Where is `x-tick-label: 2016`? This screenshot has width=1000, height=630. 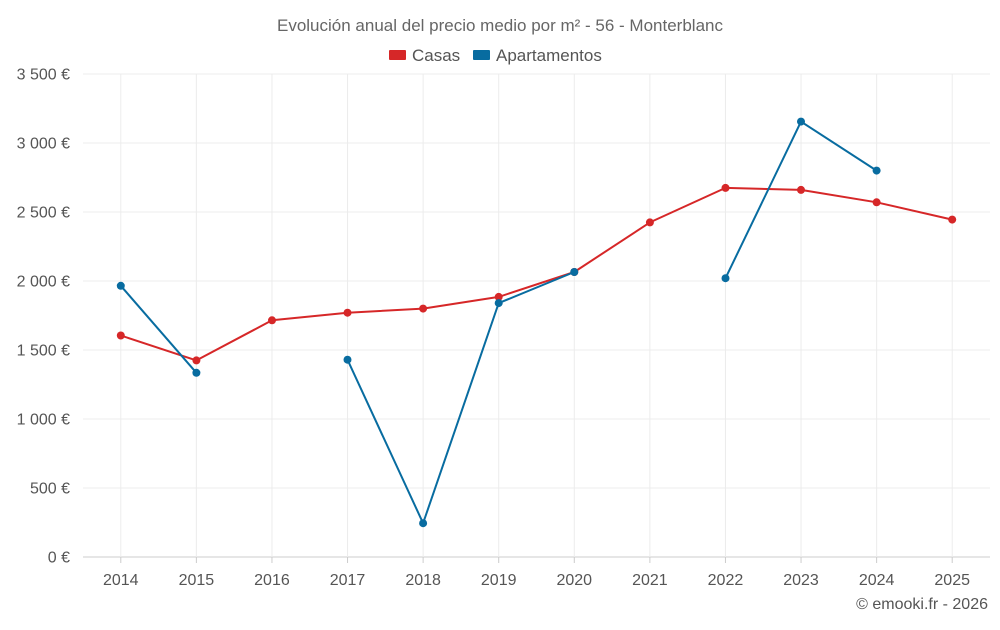
x-tick-label: 2016 is located at coordinates (272, 580).